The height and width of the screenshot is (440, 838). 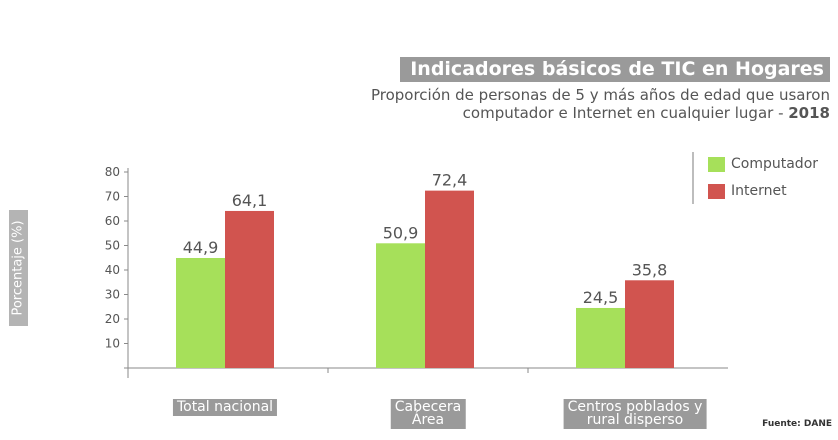 What do you see at coordinates (763, 178) in the screenshot?
I see `legend: Computador Internet` at bounding box center [763, 178].